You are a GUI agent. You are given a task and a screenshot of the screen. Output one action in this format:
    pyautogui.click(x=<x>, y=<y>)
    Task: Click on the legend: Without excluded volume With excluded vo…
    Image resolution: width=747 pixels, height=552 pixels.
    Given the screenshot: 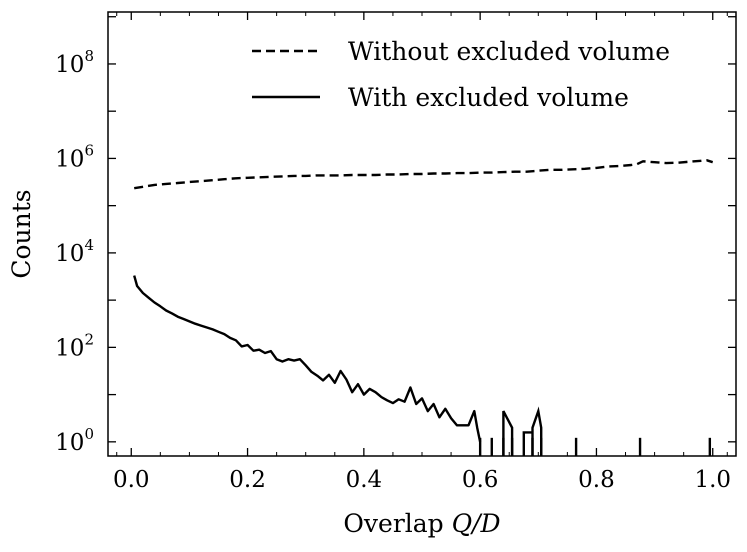 What is the action you would take?
    pyautogui.click(x=461, y=74)
    